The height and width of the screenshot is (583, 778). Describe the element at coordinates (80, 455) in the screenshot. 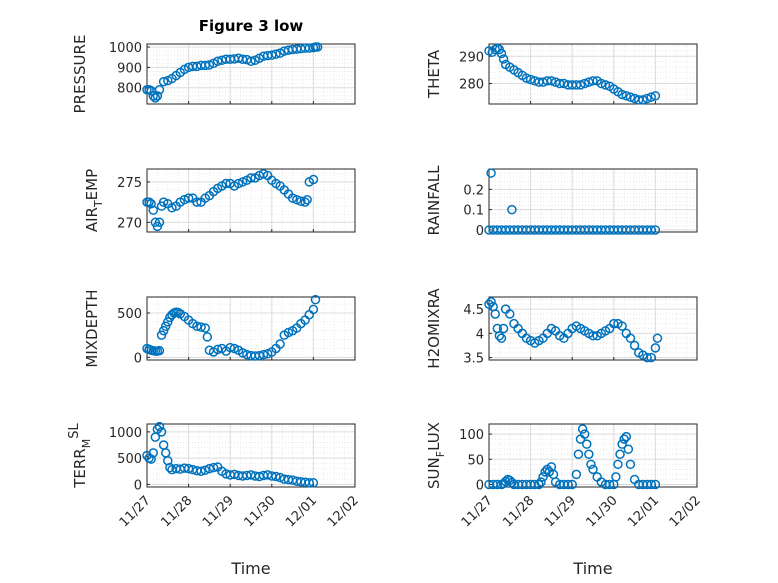

I see `y-axis-label: TERRMSL` at that location.